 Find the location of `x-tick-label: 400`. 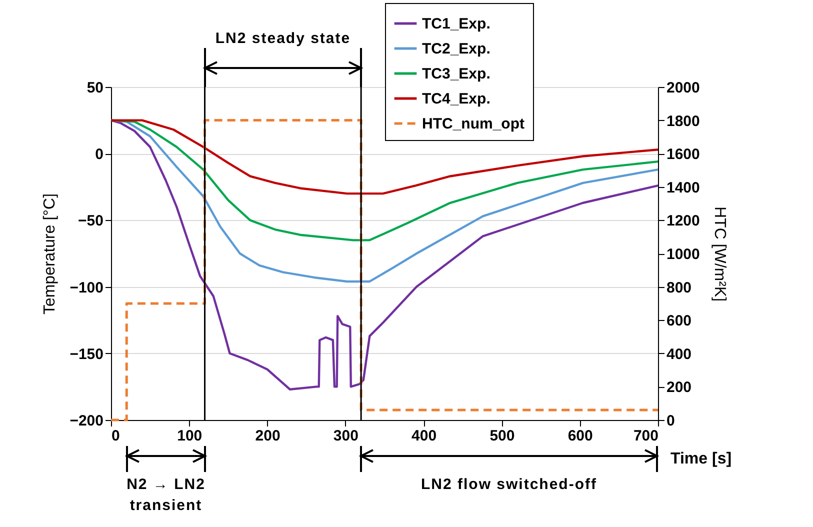

x-tick-label: 400 is located at coordinates (424, 436).